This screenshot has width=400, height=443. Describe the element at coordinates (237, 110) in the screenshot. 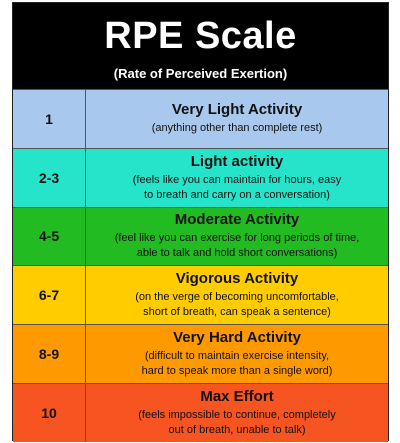

I see `activity-label: Very Light Activity` at that location.